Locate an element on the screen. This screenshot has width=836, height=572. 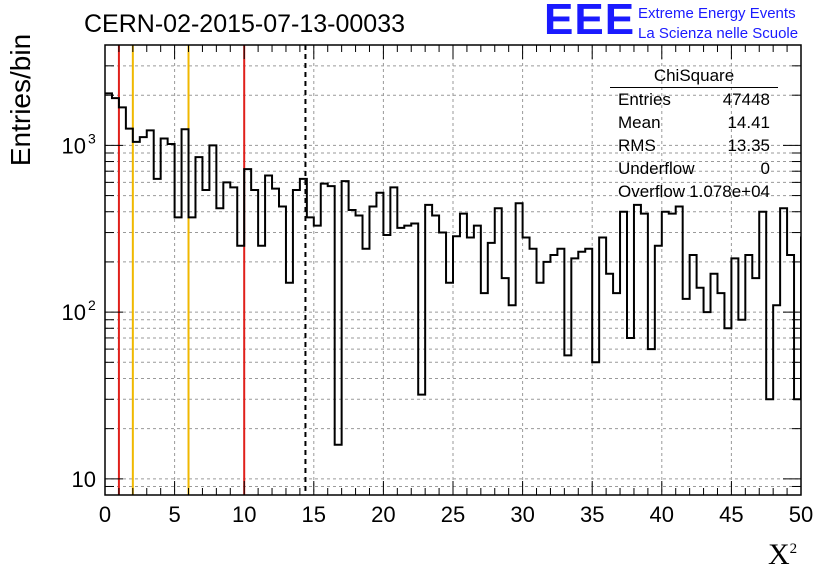
y-tick-exponent: 2 is located at coordinates (92, 305).